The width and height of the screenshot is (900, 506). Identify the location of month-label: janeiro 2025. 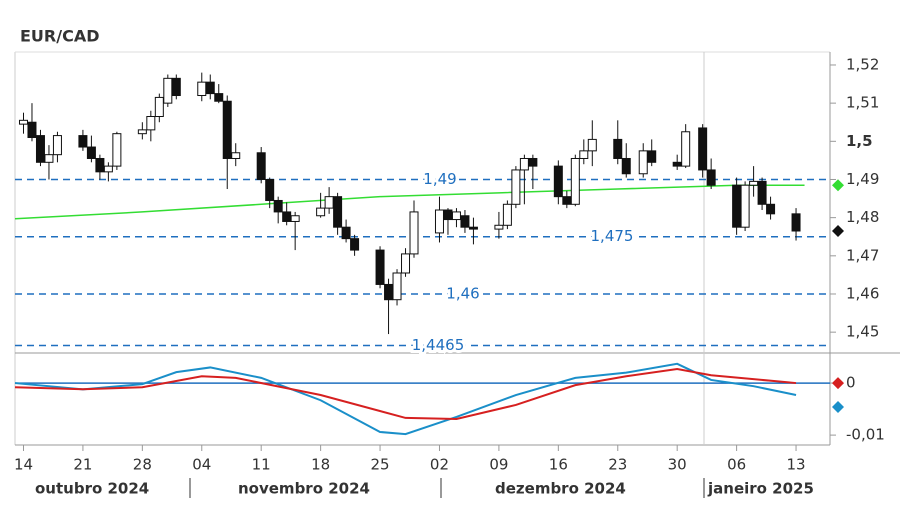
(760, 489).